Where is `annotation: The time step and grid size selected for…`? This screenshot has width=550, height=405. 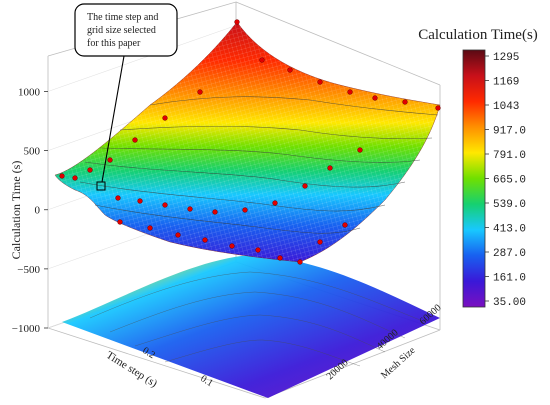 annotation: The time step and grid size selected for… is located at coordinates (126, 93).